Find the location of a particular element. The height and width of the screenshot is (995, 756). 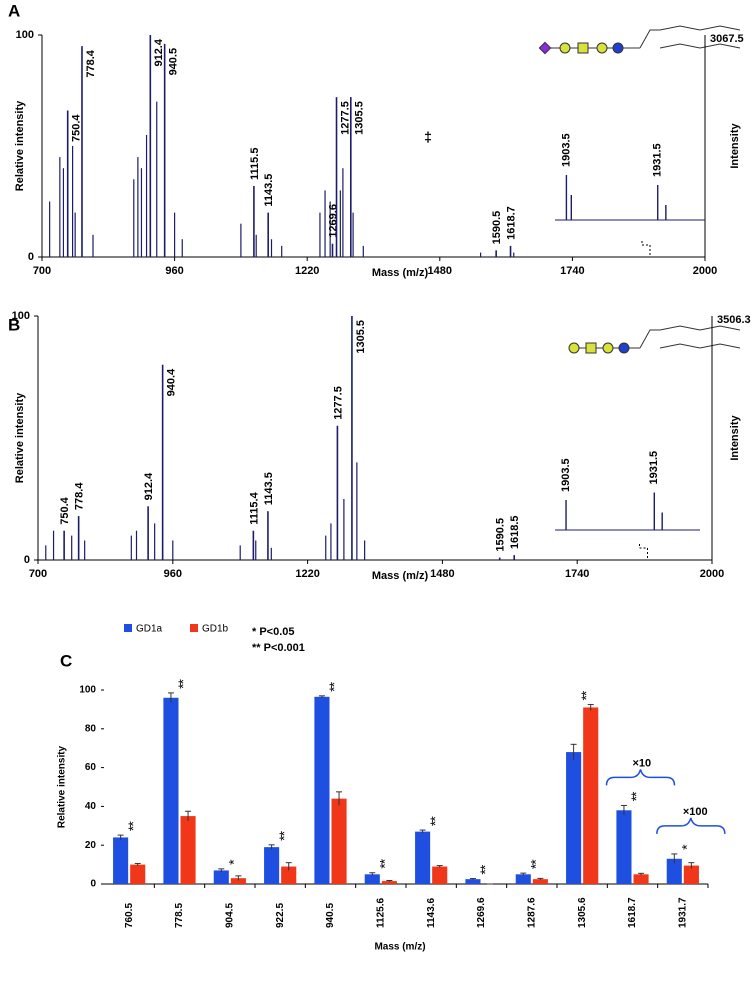

significance-legend: * P<0.05 is located at coordinates (273, 632).